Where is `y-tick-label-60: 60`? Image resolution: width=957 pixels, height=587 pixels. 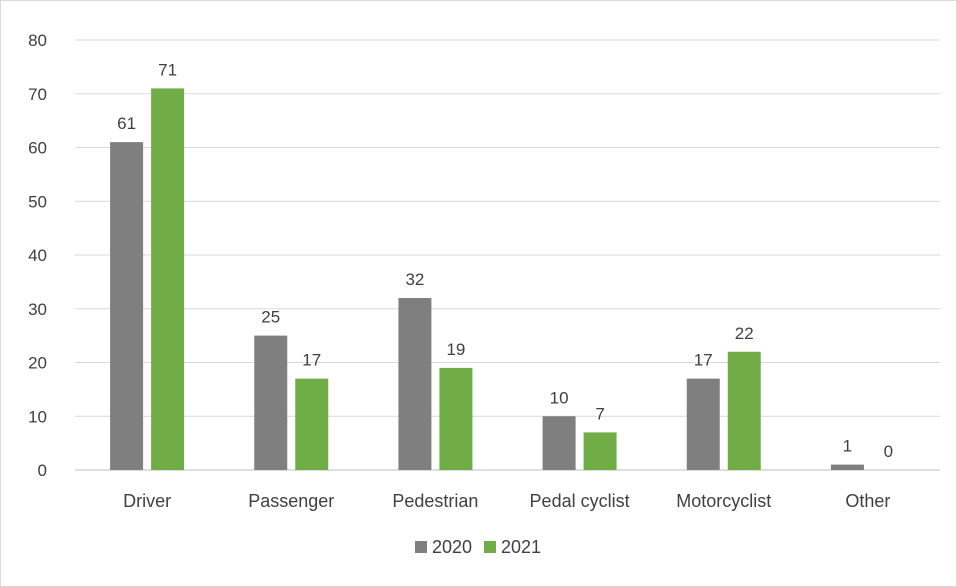
y-tick-label-60: 60 is located at coordinates (37, 148).